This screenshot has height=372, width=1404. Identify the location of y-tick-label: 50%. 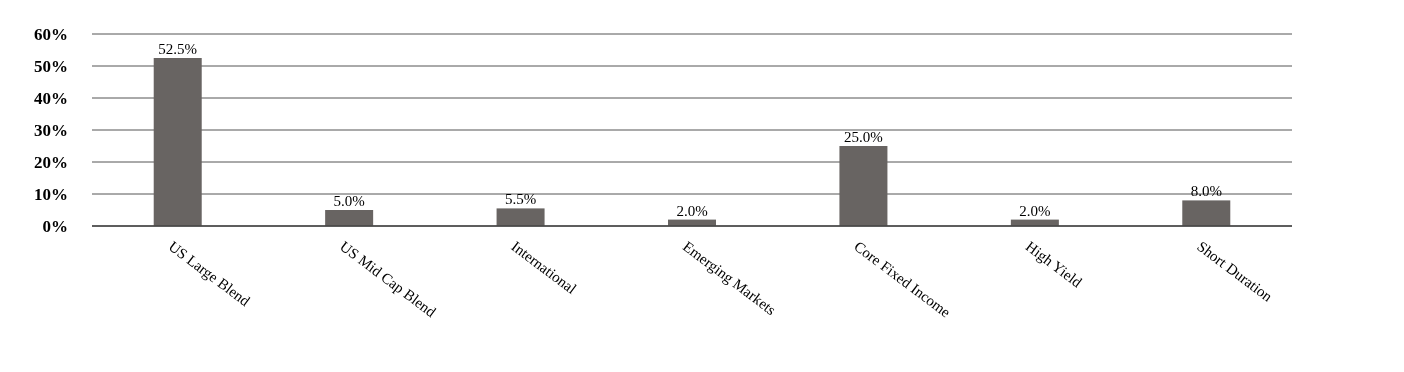
(51, 66).